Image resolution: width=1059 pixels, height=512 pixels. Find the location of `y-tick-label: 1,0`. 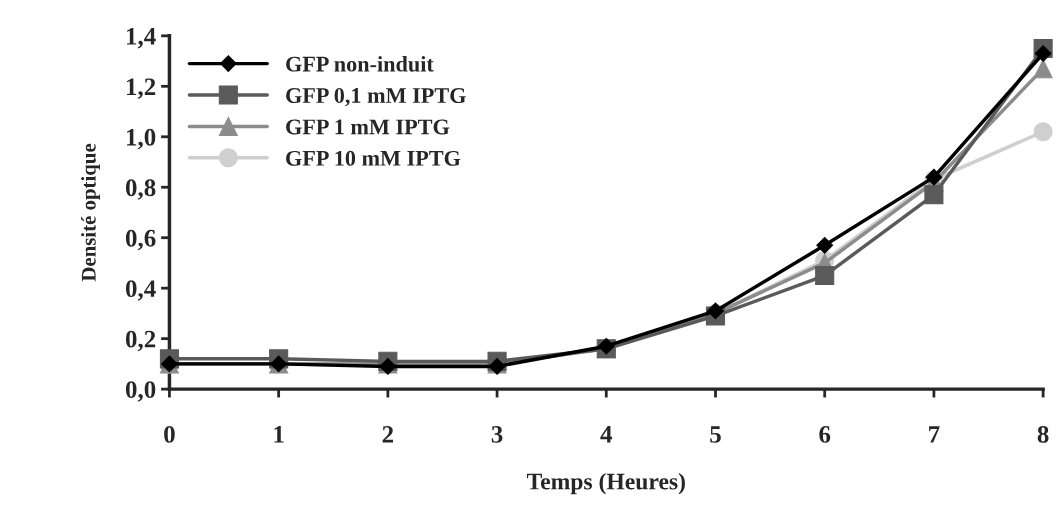

y-tick-label: 1,0 is located at coordinates (141, 139).